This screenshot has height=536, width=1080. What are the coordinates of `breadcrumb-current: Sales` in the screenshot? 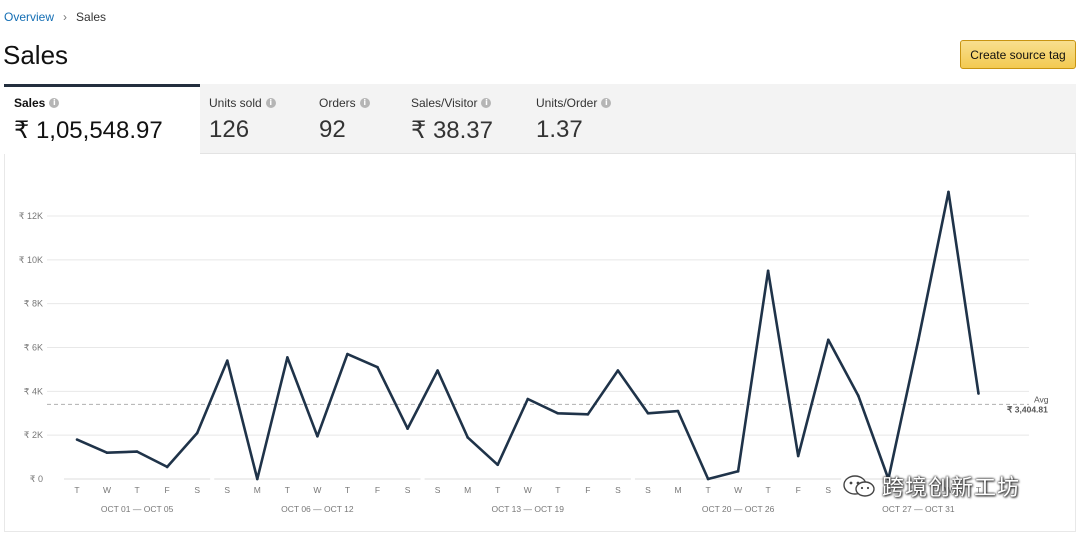 It's located at (91, 17).